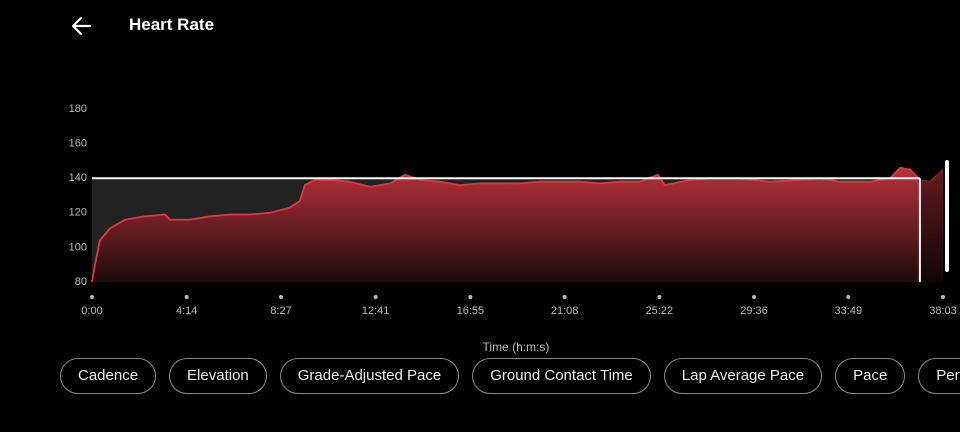  Describe the element at coordinates (939, 376) in the screenshot. I see `metric-chip: Performance` at that location.